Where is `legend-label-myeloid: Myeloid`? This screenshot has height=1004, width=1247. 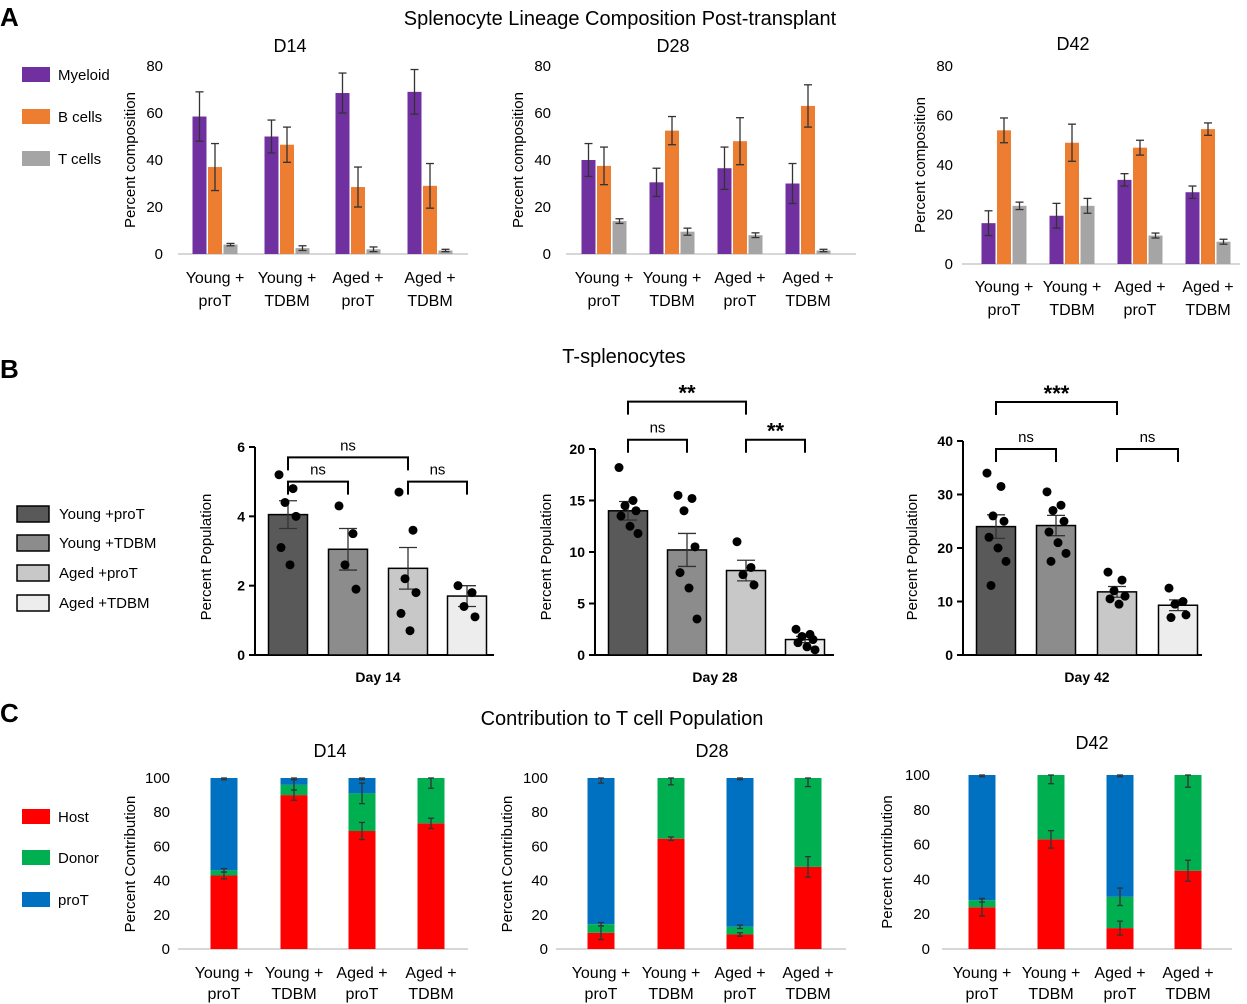 legend-label-myeloid: Myeloid is located at coordinates (84, 75).